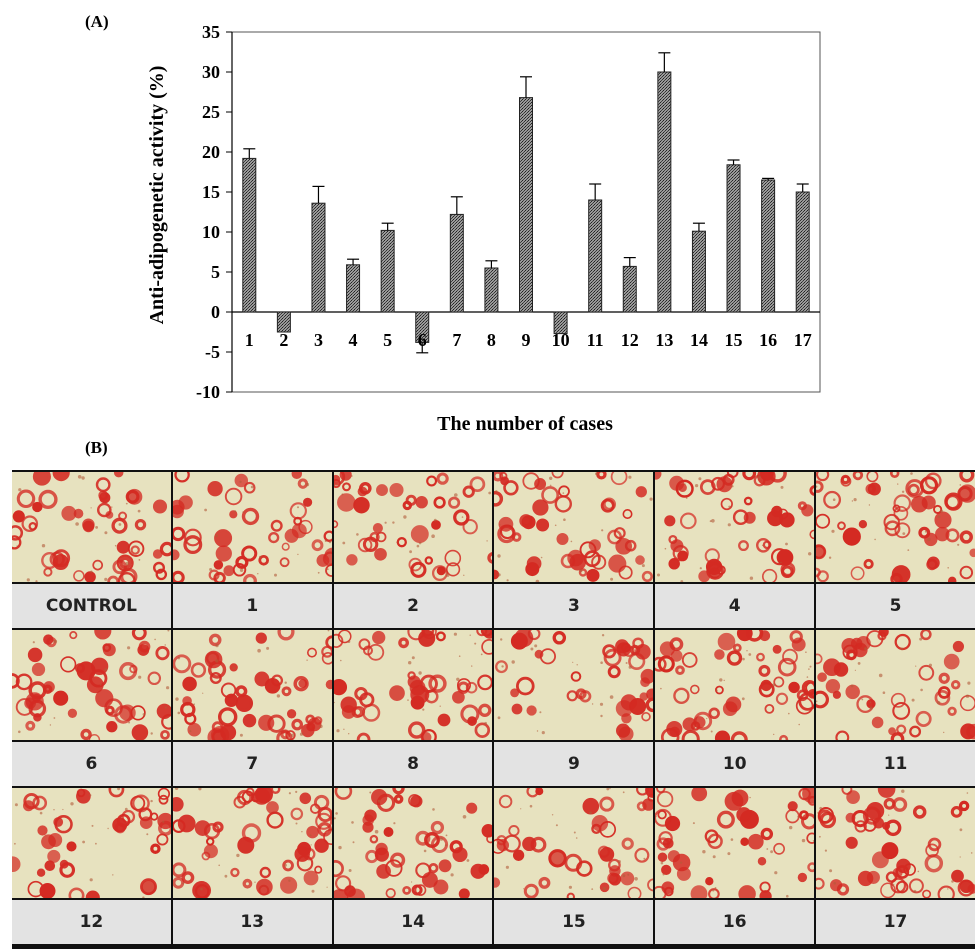 Image resolution: width=975 pixels, height=949 pixels. I want to click on image-label: 15, so click(574, 922).